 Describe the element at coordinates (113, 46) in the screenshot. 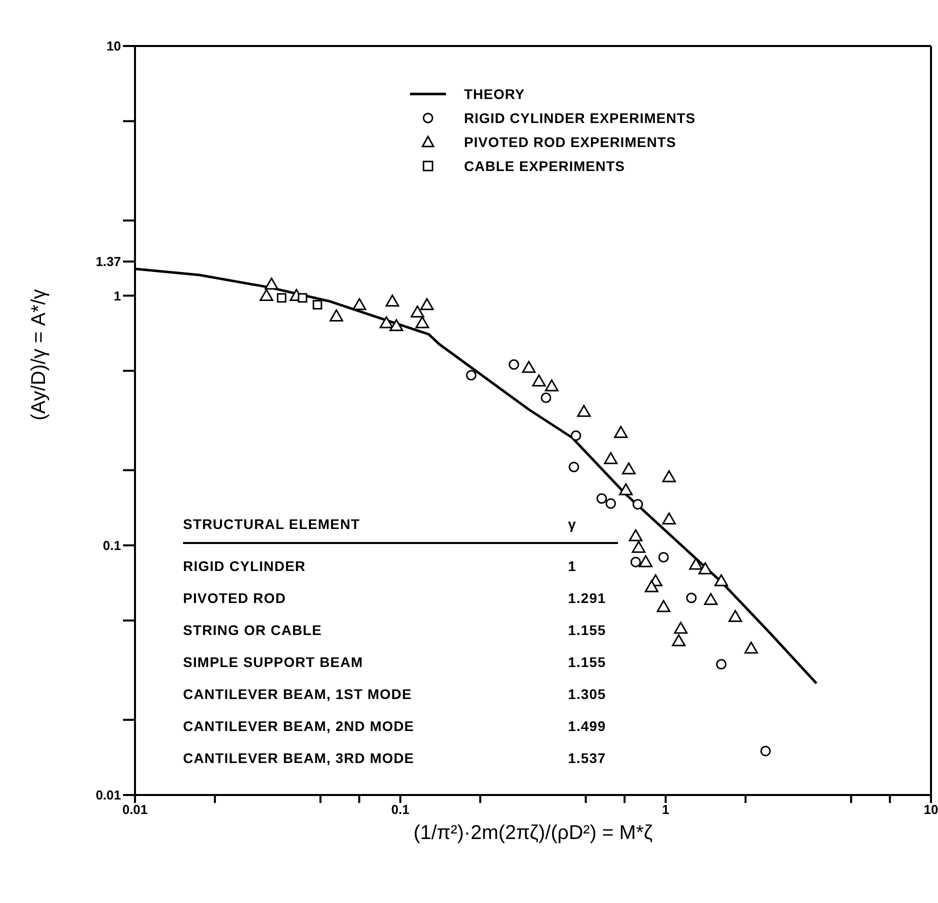

I see `y-tick-label: 10` at that location.